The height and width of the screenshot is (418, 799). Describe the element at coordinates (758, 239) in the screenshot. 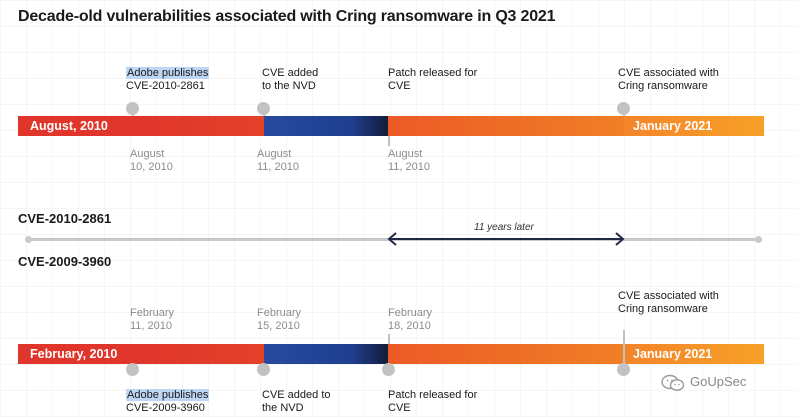

I see `gap-line-end-dot` at that location.